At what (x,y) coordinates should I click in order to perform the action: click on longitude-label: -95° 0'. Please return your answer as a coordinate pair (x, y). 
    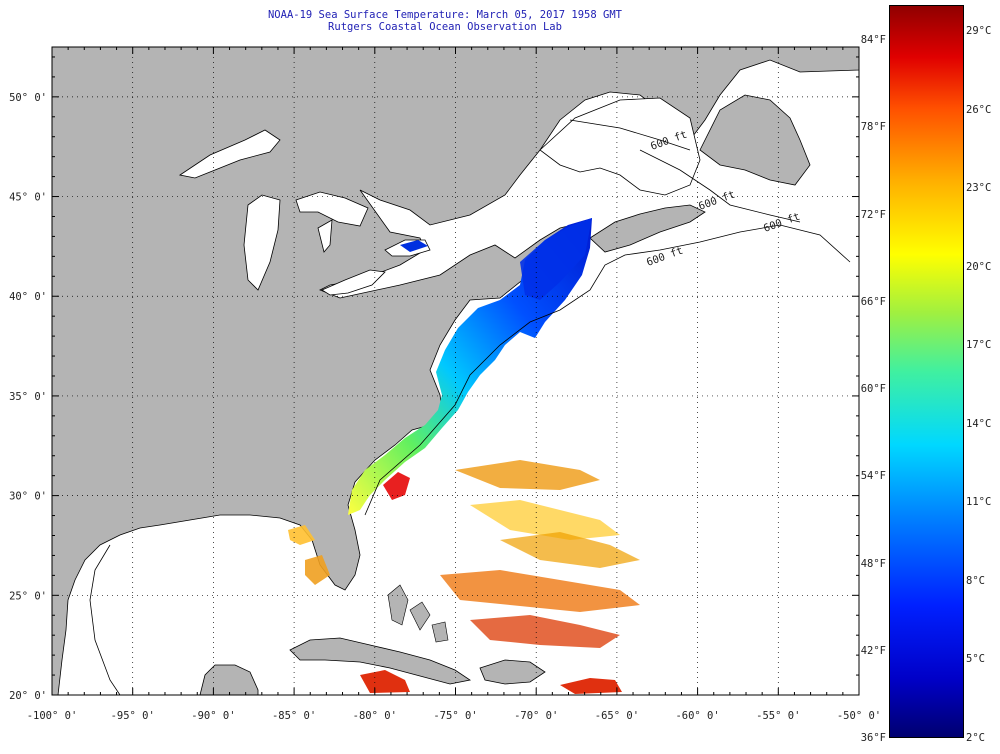
    Looking at the image, I should click on (133, 716).